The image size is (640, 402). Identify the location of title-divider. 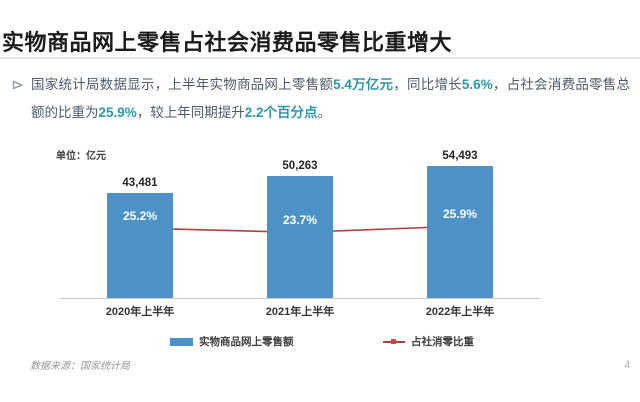
(320, 58).